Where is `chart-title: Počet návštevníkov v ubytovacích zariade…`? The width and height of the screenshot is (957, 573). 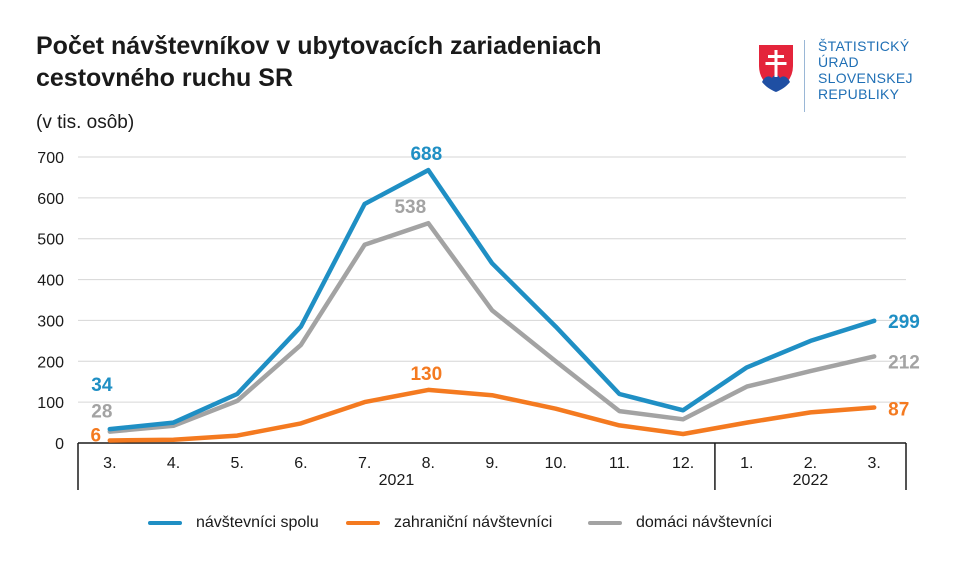 chart-title: Počet návštevníkov v ubytovacích zariade… is located at coordinates (386, 62).